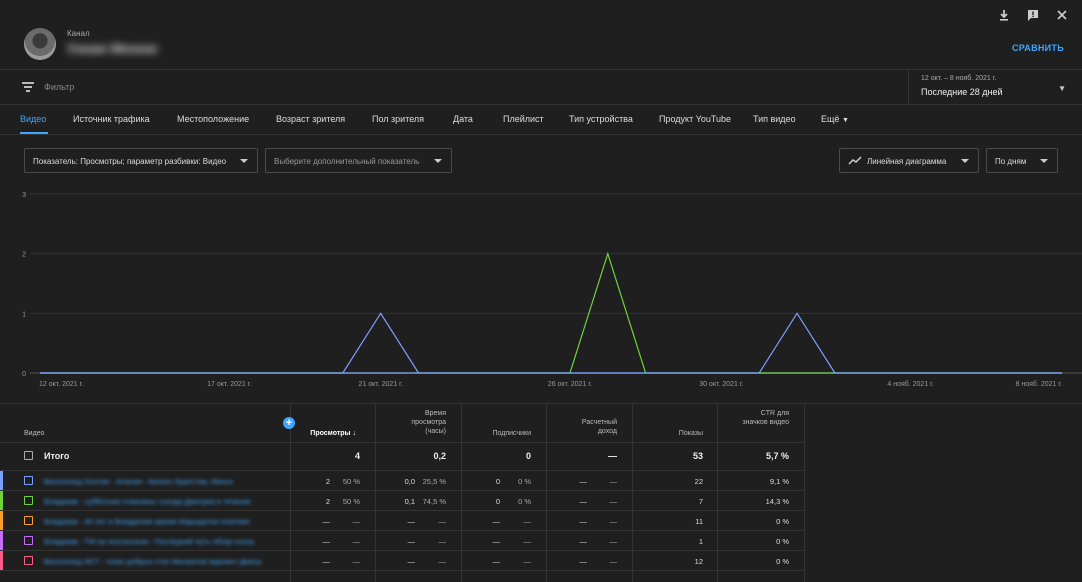 The width and height of the screenshot is (1082, 582). Describe the element at coordinates (511, 433) in the screenshot. I see `header-subscribers: Подписчики` at that location.